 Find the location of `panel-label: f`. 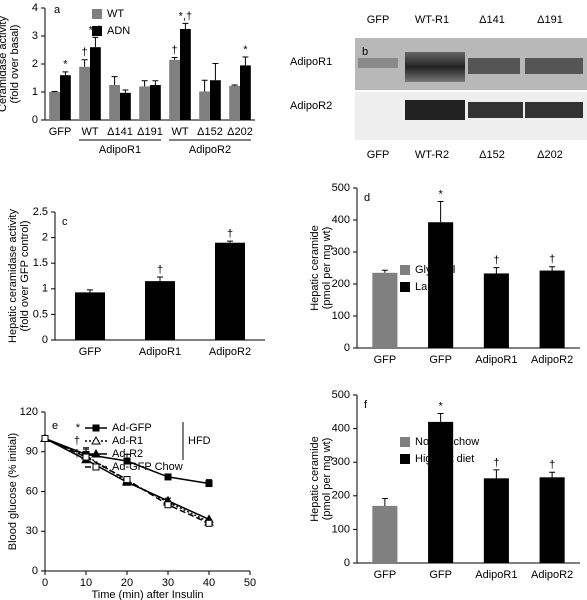

panel-label: f is located at coordinates (366, 405).